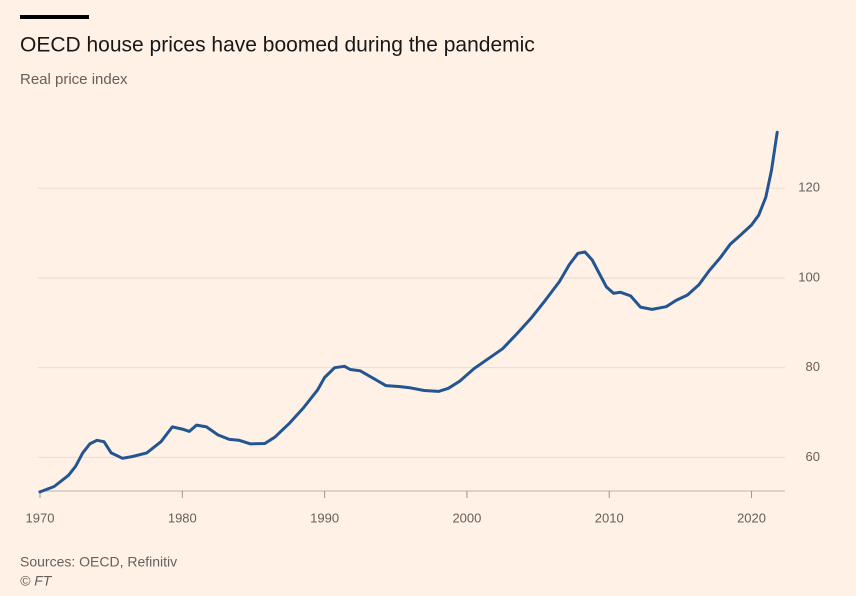 The width and height of the screenshot is (856, 596). Describe the element at coordinates (609, 517) in the screenshot. I see `x-tick-label: 2010` at that location.